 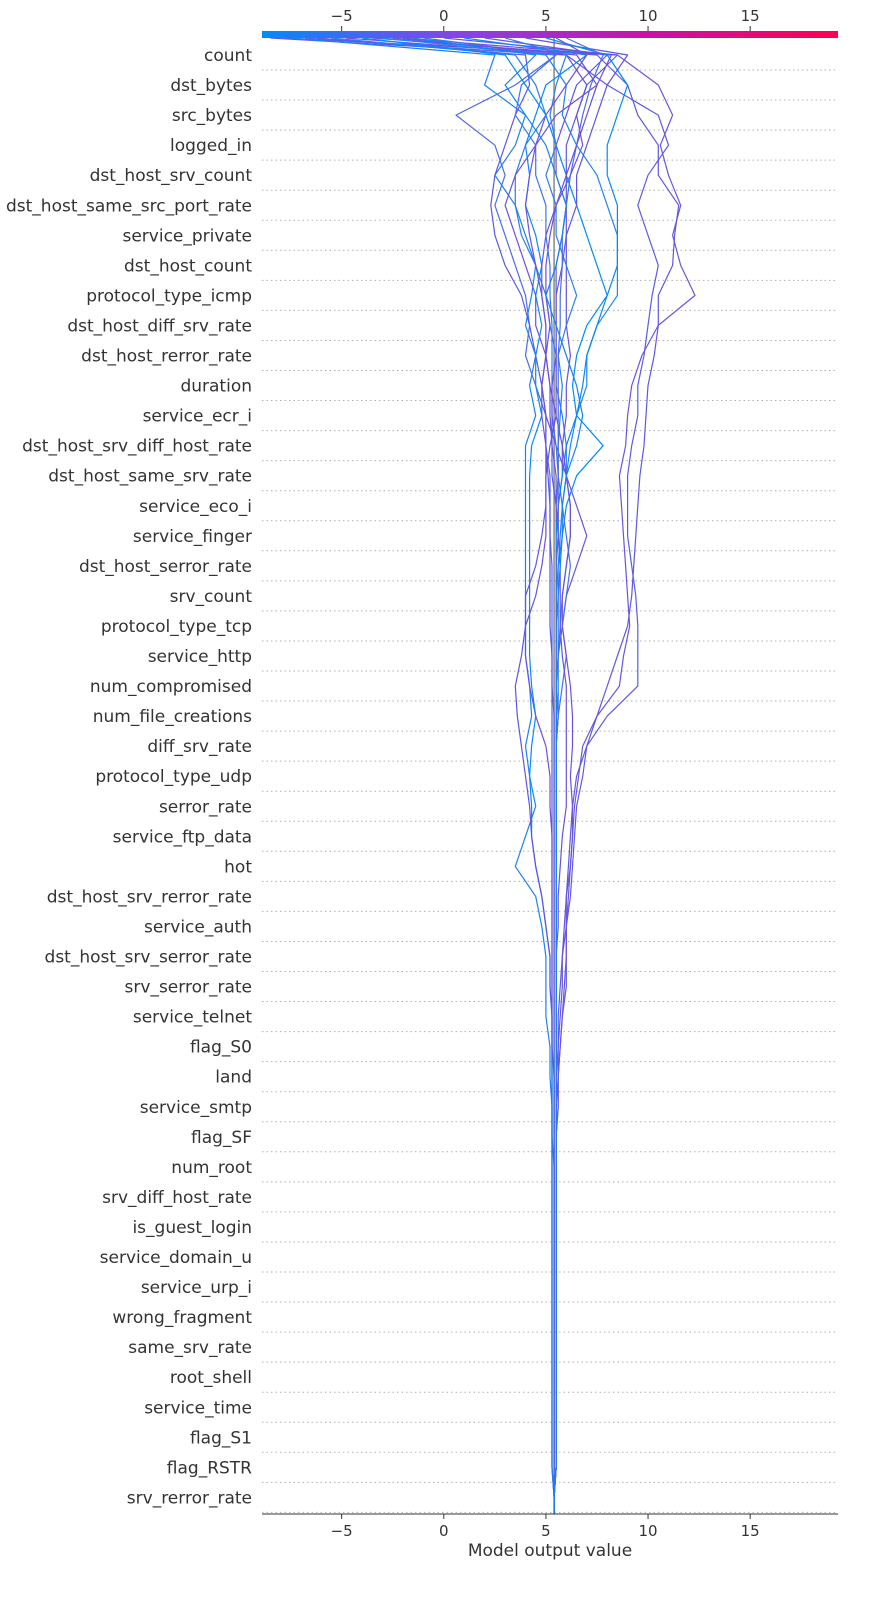 I want to click on top-tick-label: 0, so click(x=444, y=16).